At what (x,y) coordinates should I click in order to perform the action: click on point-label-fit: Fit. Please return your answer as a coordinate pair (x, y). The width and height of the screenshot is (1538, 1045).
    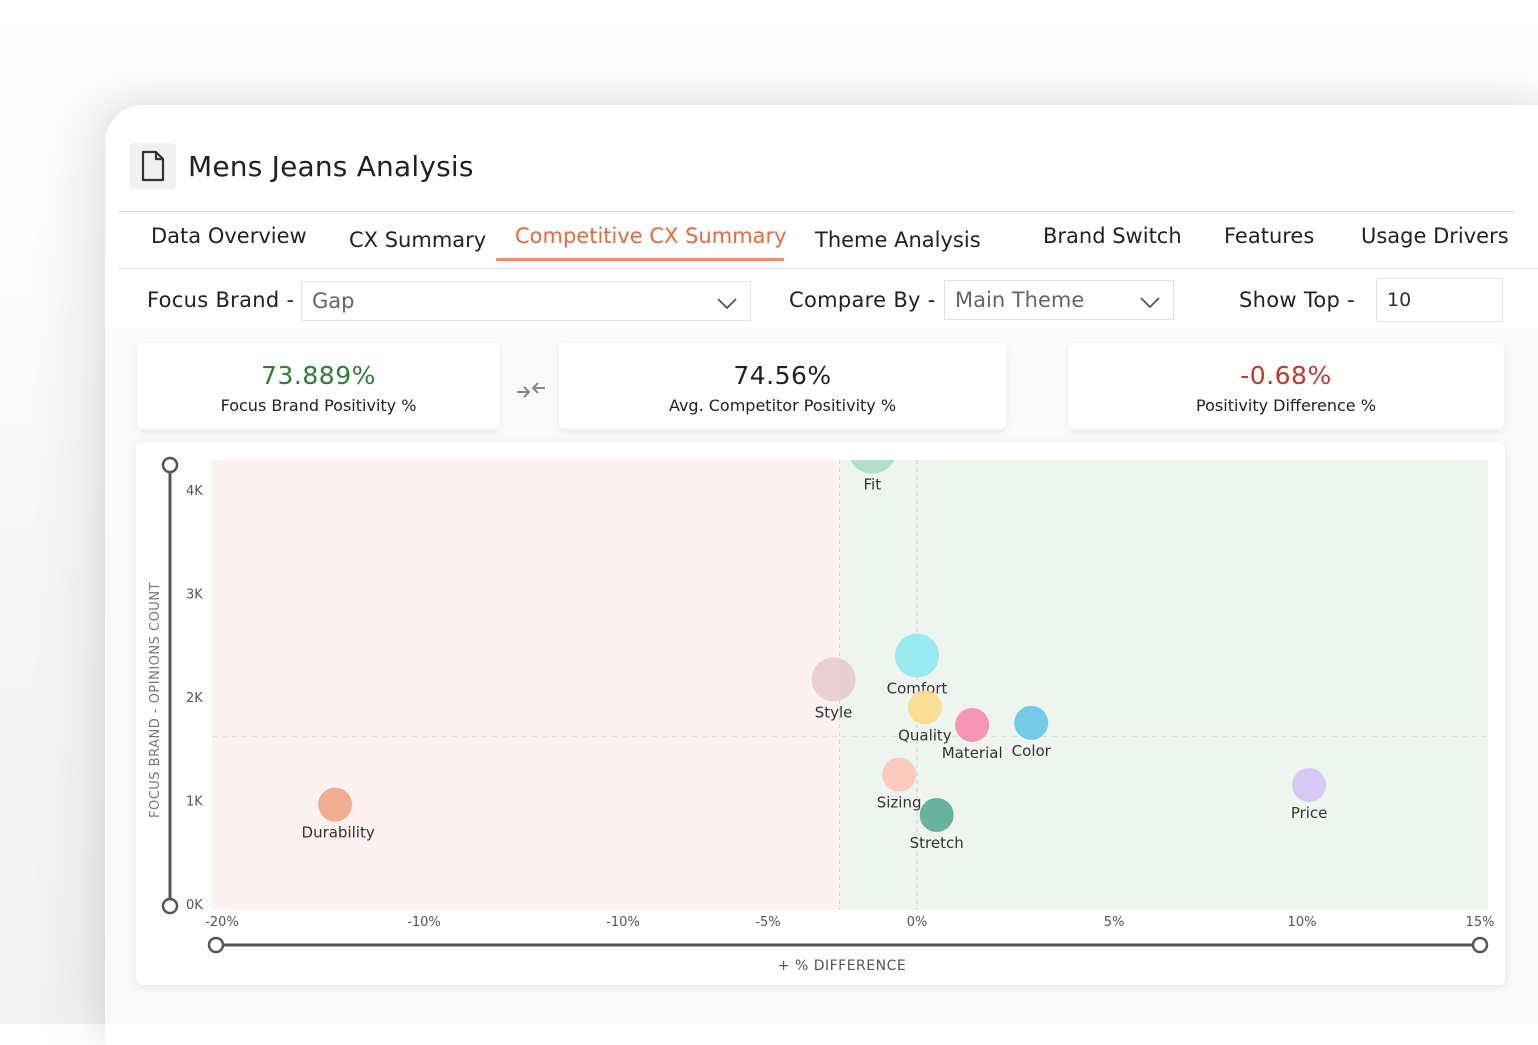
    Looking at the image, I should click on (873, 485).